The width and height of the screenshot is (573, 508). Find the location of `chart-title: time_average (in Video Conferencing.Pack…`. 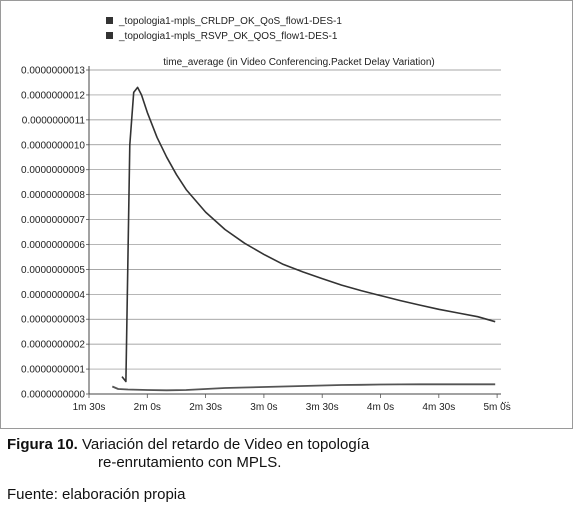

chart-title: time_average (in Video Conferencing.Pack… is located at coordinates (298, 62).